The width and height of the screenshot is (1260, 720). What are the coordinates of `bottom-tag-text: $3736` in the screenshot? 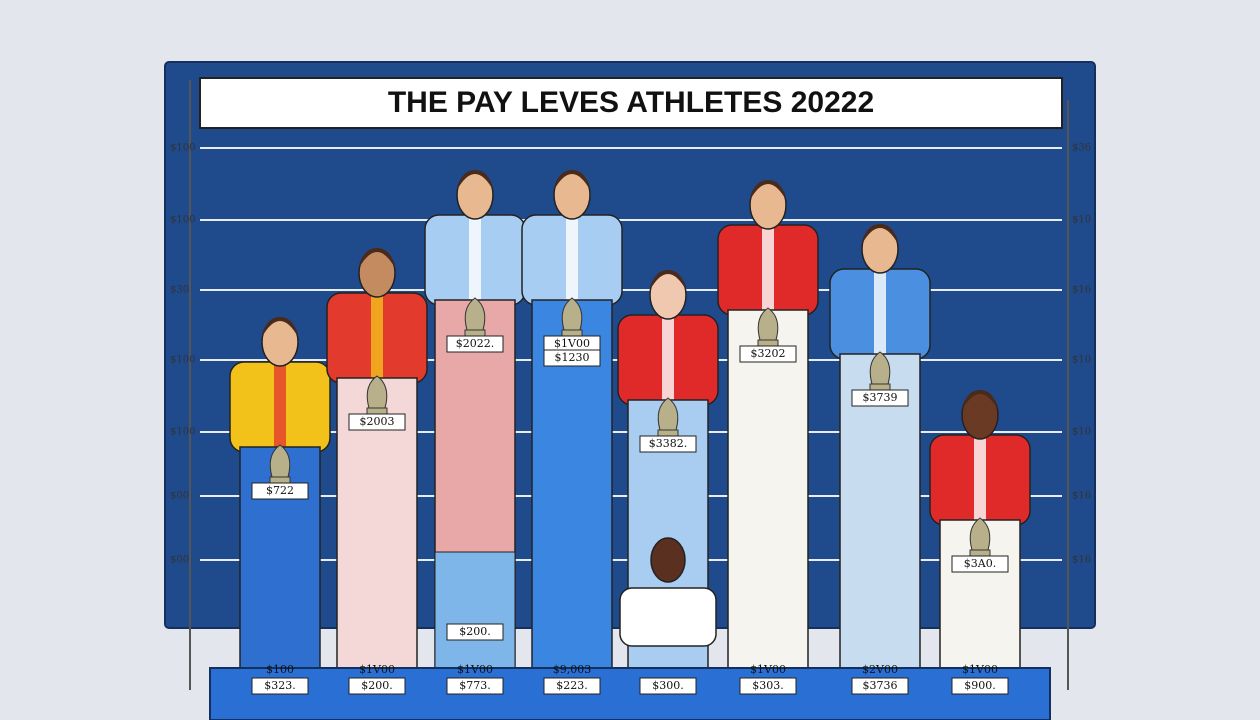 It's located at (880, 685).